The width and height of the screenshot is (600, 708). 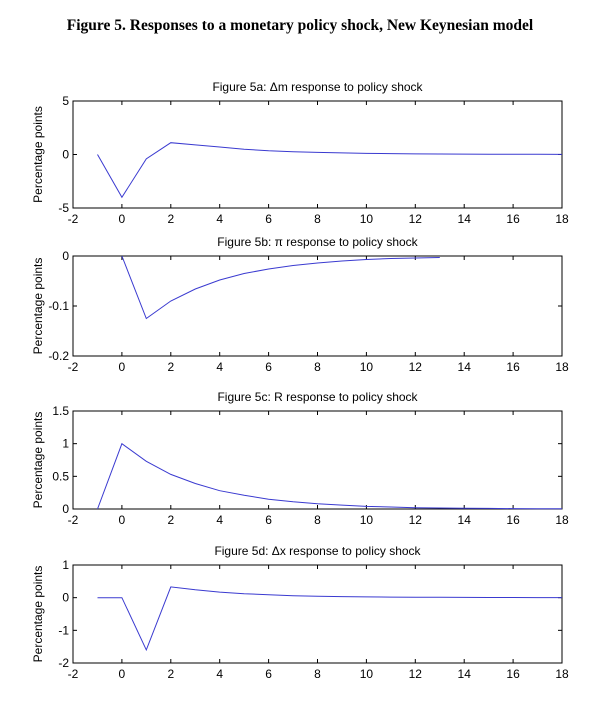 What do you see at coordinates (317, 397) in the screenshot?
I see `subplot-title: Figure 5c: R response to policy shock` at bounding box center [317, 397].